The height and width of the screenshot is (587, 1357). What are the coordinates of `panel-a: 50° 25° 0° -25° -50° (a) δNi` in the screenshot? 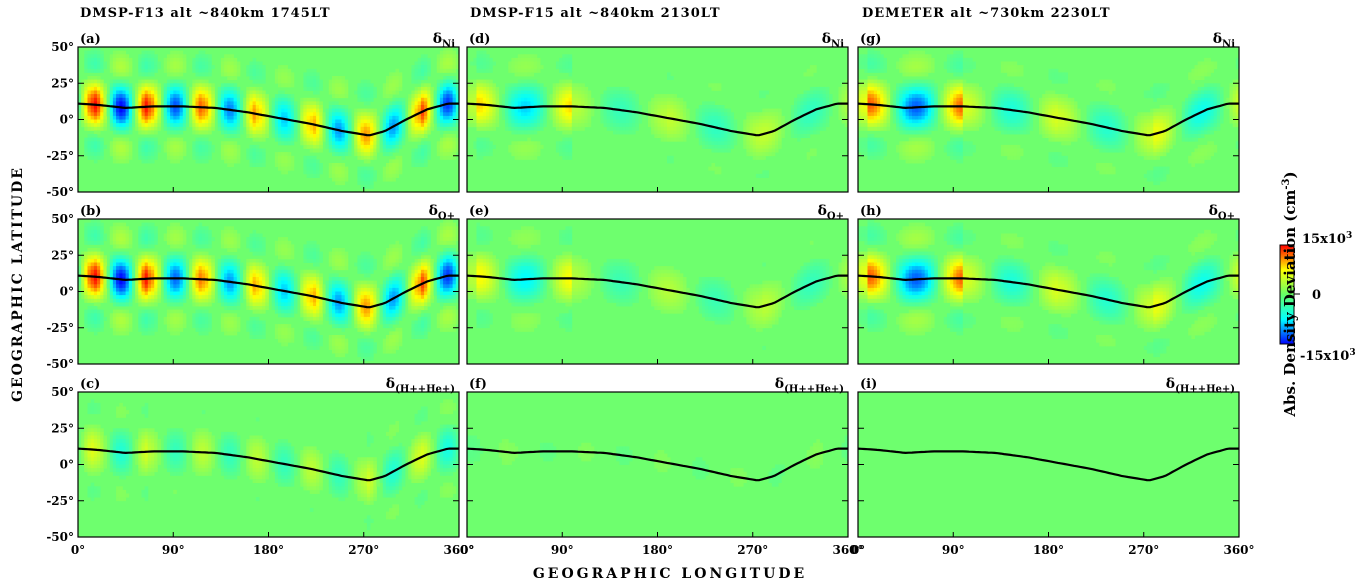 It's located at (253, 115).